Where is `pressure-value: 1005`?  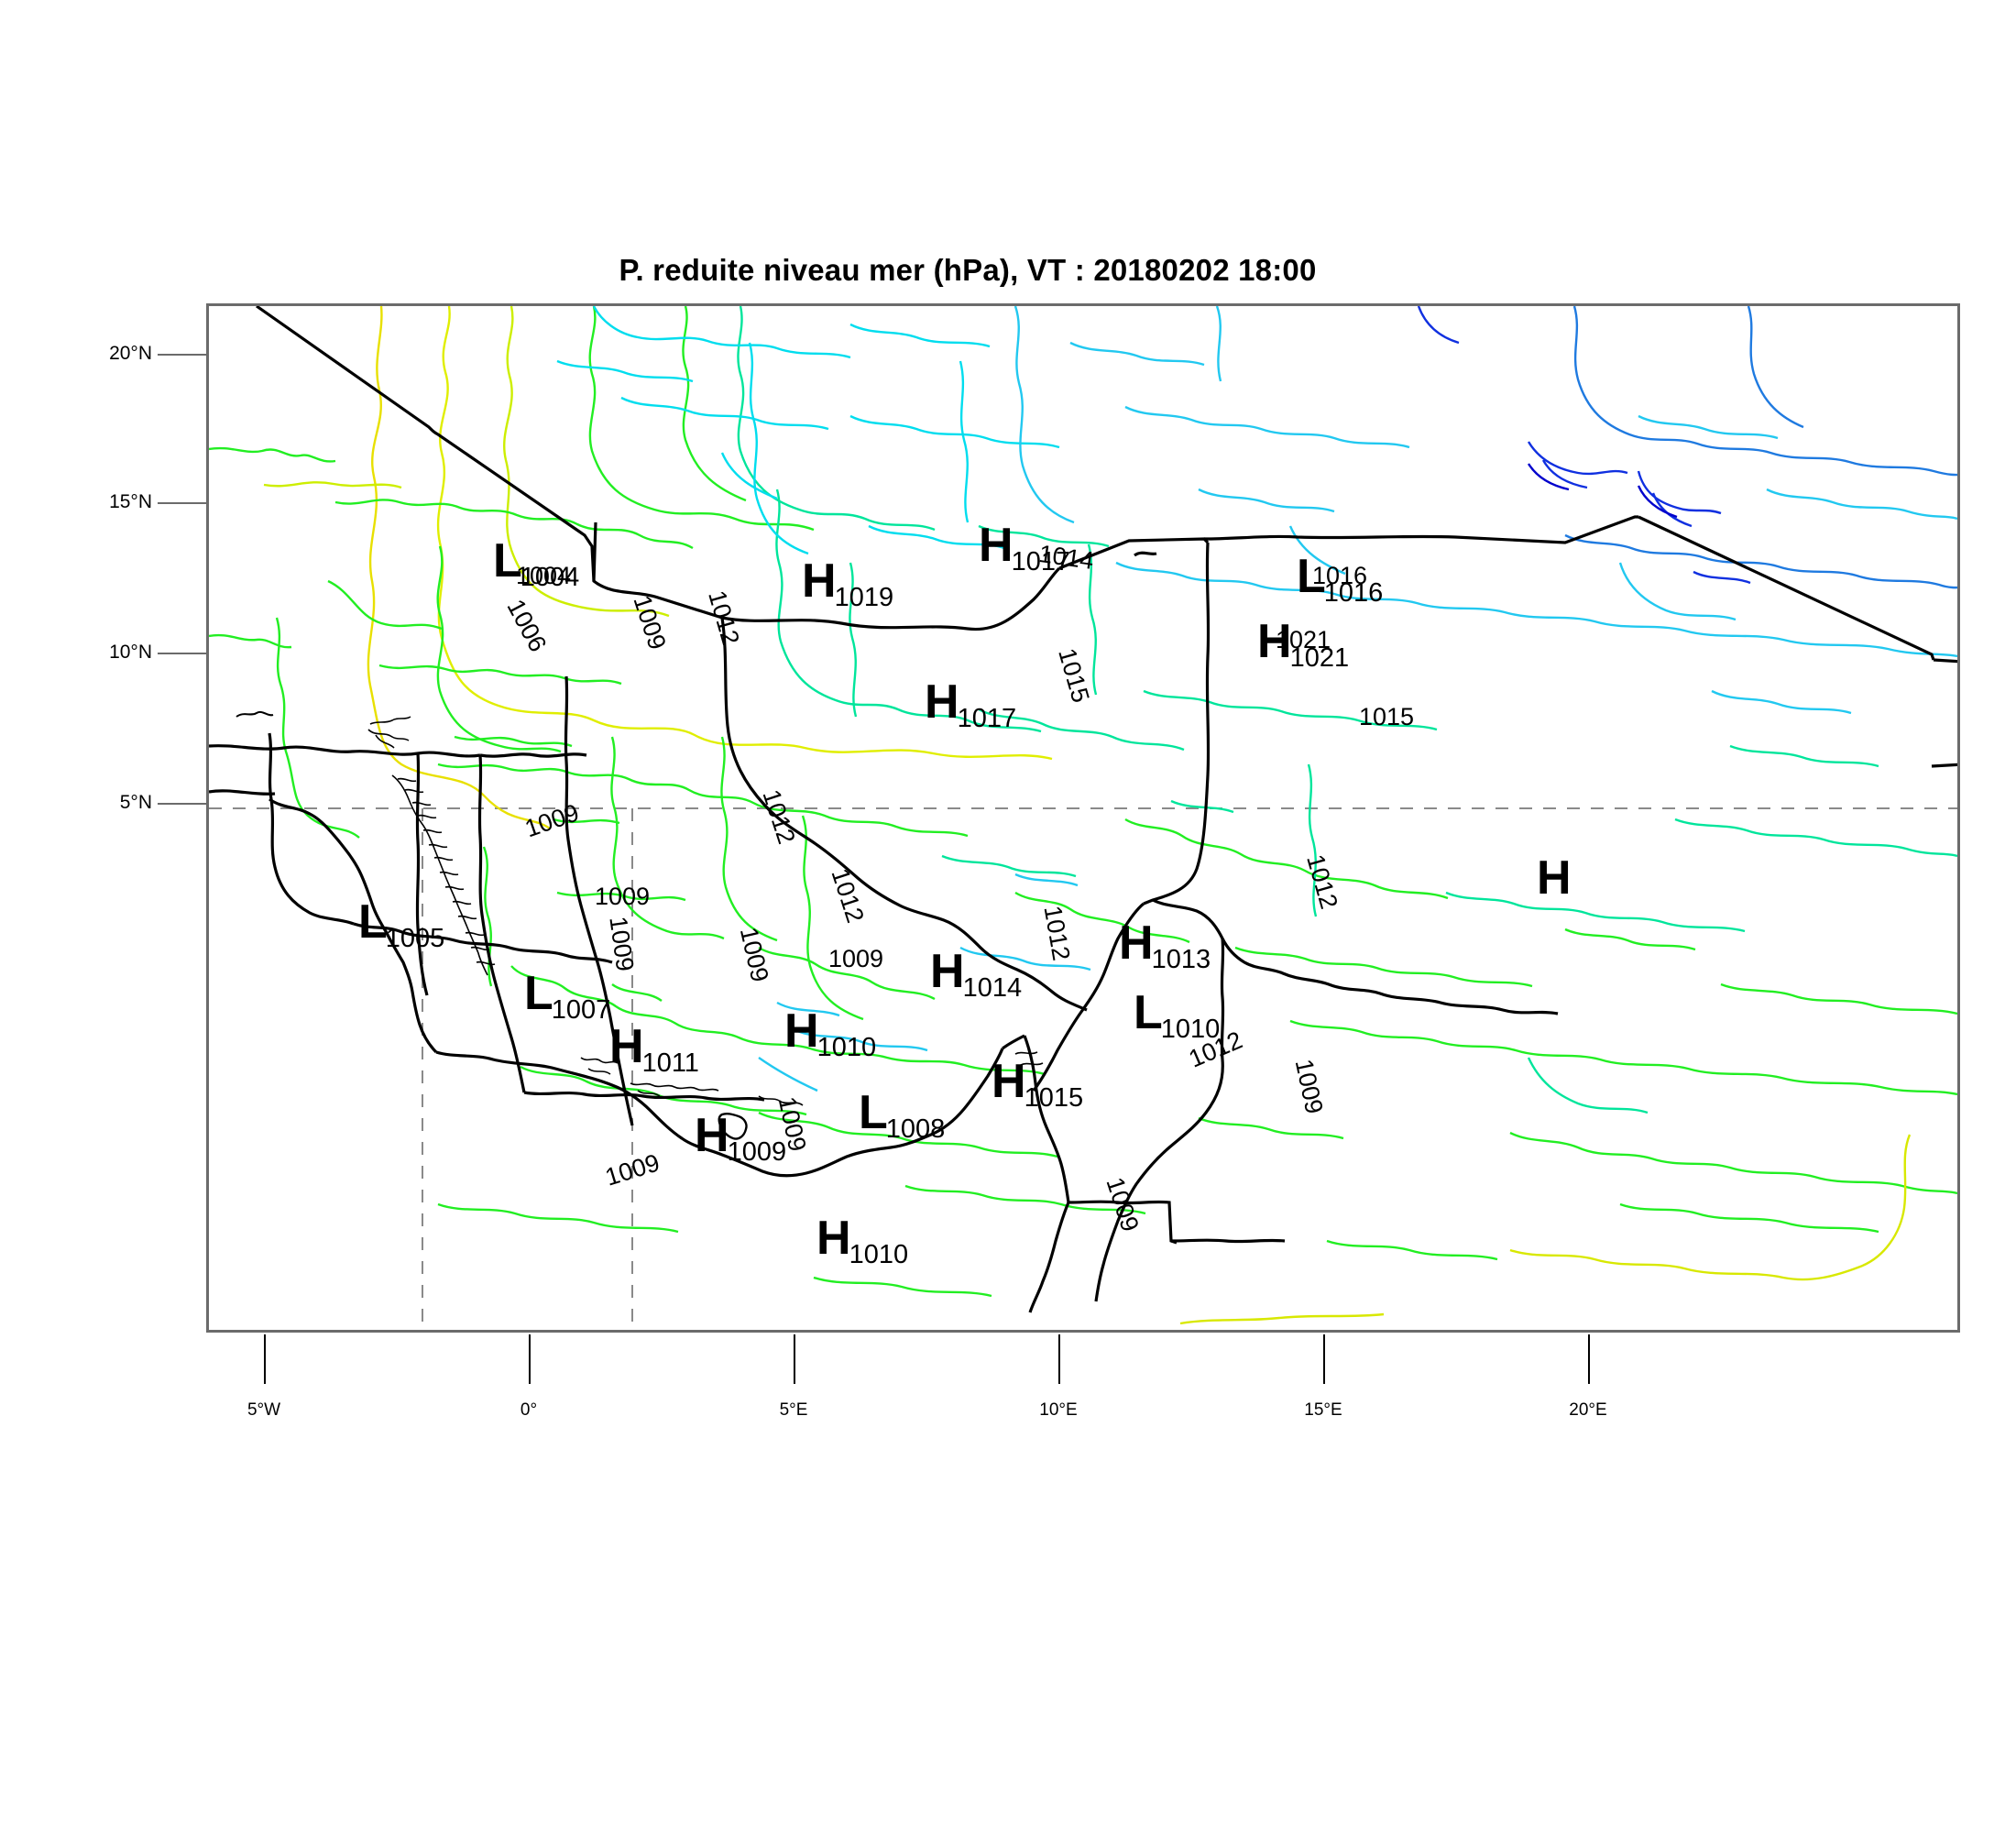
pressure-value: 1005 is located at coordinates (415, 938).